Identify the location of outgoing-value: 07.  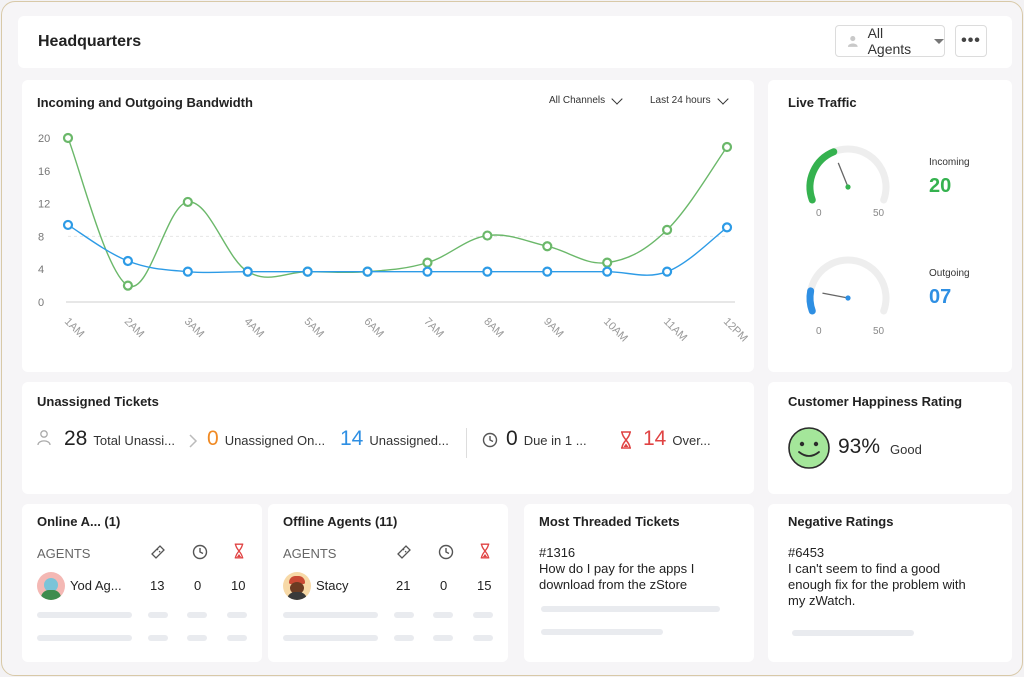
(940, 297).